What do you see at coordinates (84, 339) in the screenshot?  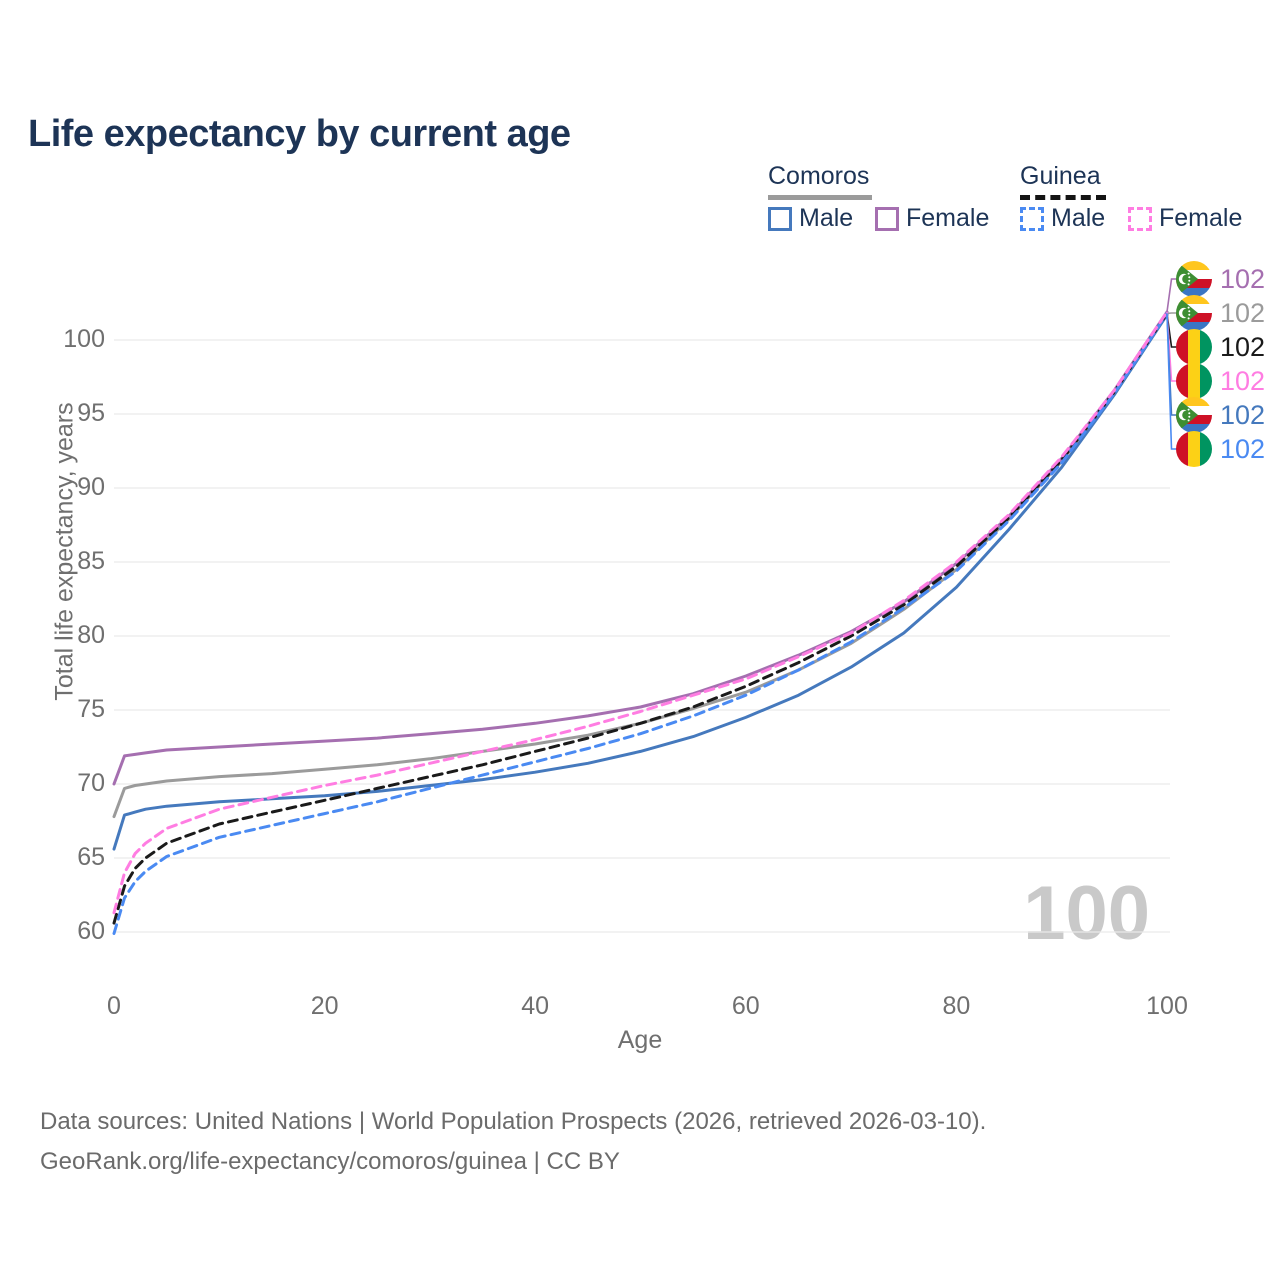 I see `y-tick-label: 100` at bounding box center [84, 339].